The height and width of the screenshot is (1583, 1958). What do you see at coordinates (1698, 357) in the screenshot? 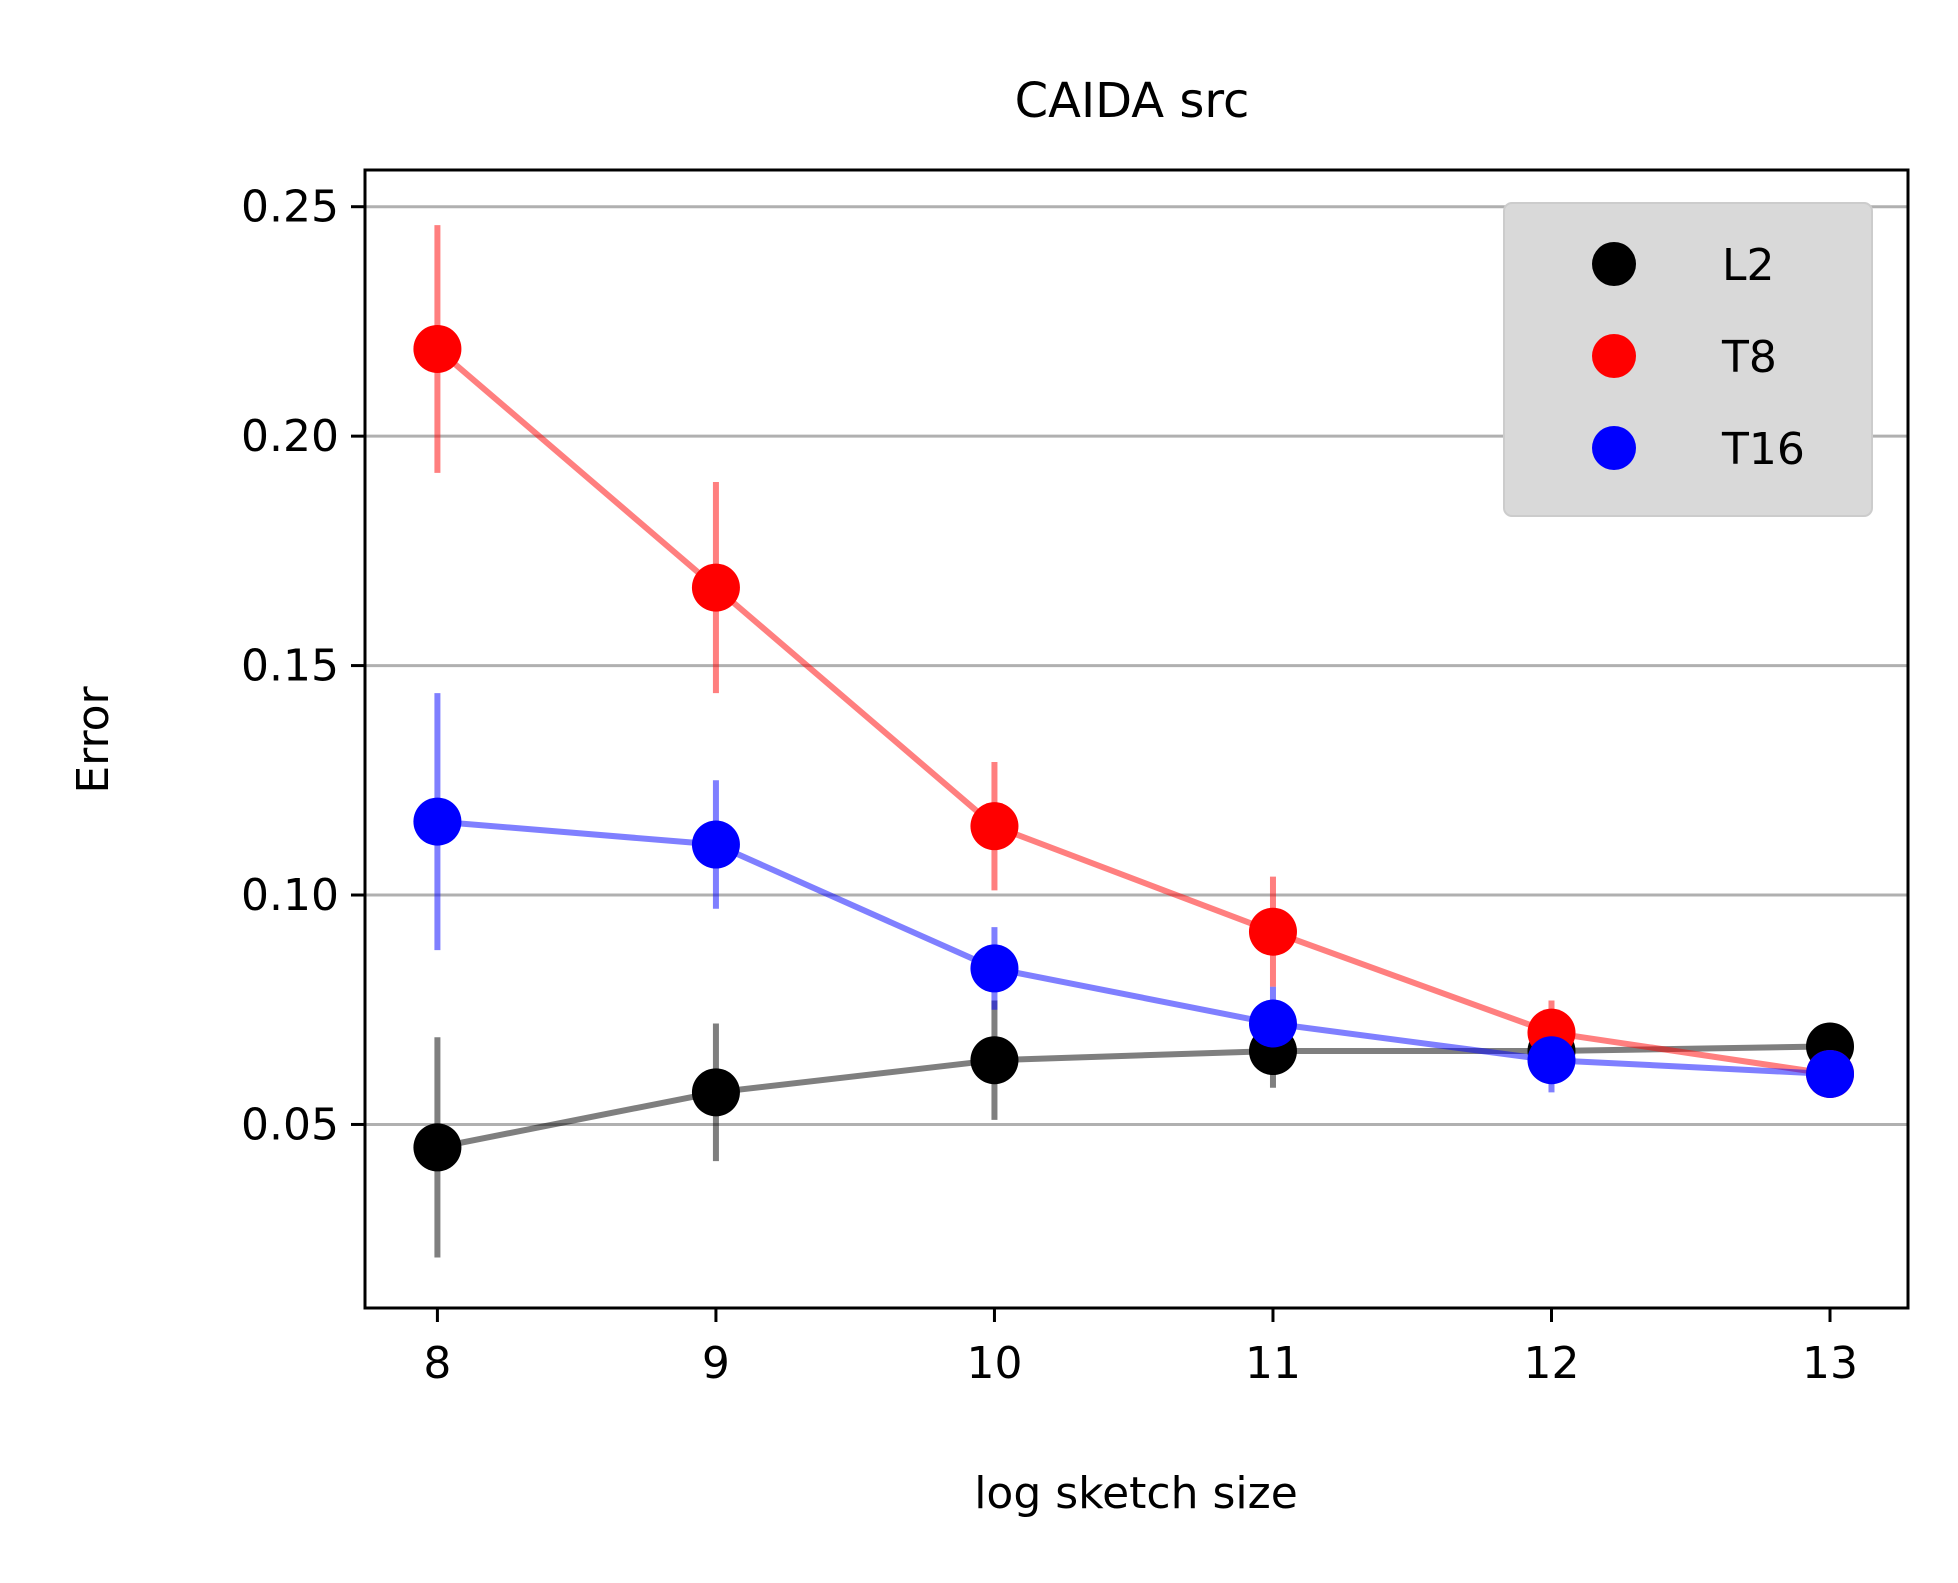
I see `legend-items: L2 T8 T16` at bounding box center [1698, 357].